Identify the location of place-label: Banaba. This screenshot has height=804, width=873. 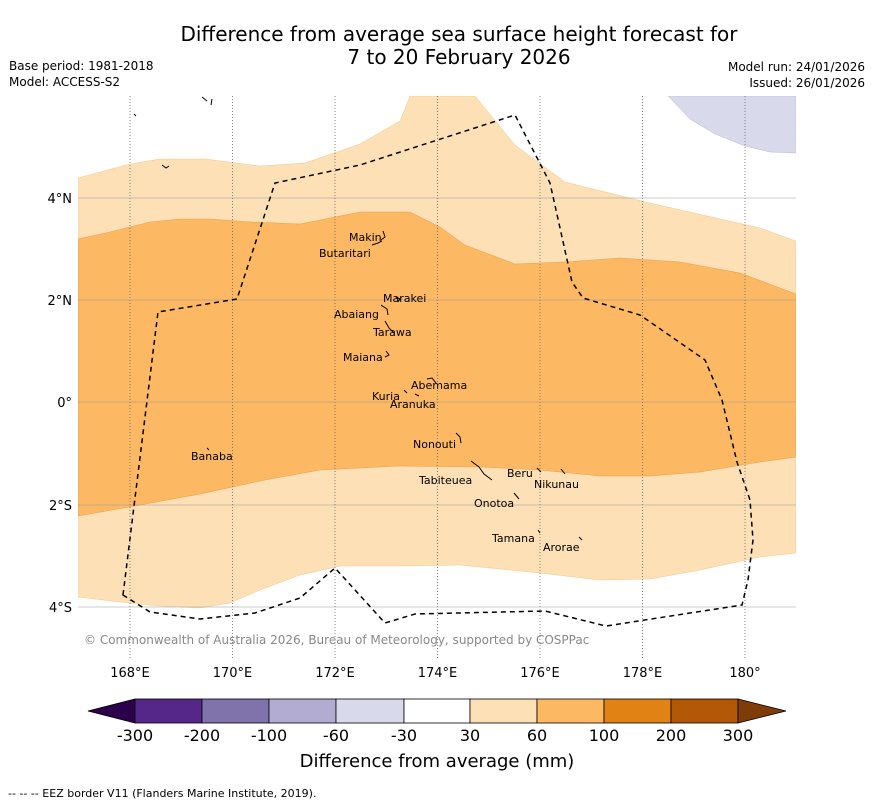
(212, 456).